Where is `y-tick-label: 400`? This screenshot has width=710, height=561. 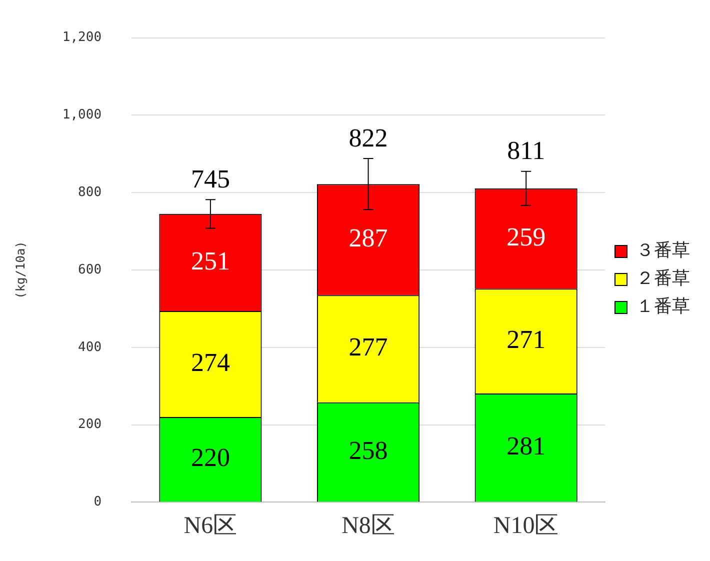 y-tick-label: 400 is located at coordinates (90, 347).